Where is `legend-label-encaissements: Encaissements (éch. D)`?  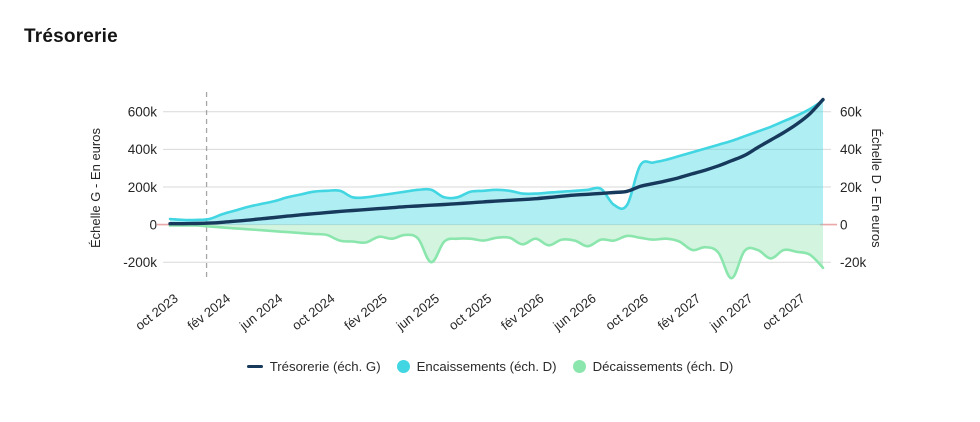
legend-label-encaissements: Encaissements (éch. D) is located at coordinates (486, 366).